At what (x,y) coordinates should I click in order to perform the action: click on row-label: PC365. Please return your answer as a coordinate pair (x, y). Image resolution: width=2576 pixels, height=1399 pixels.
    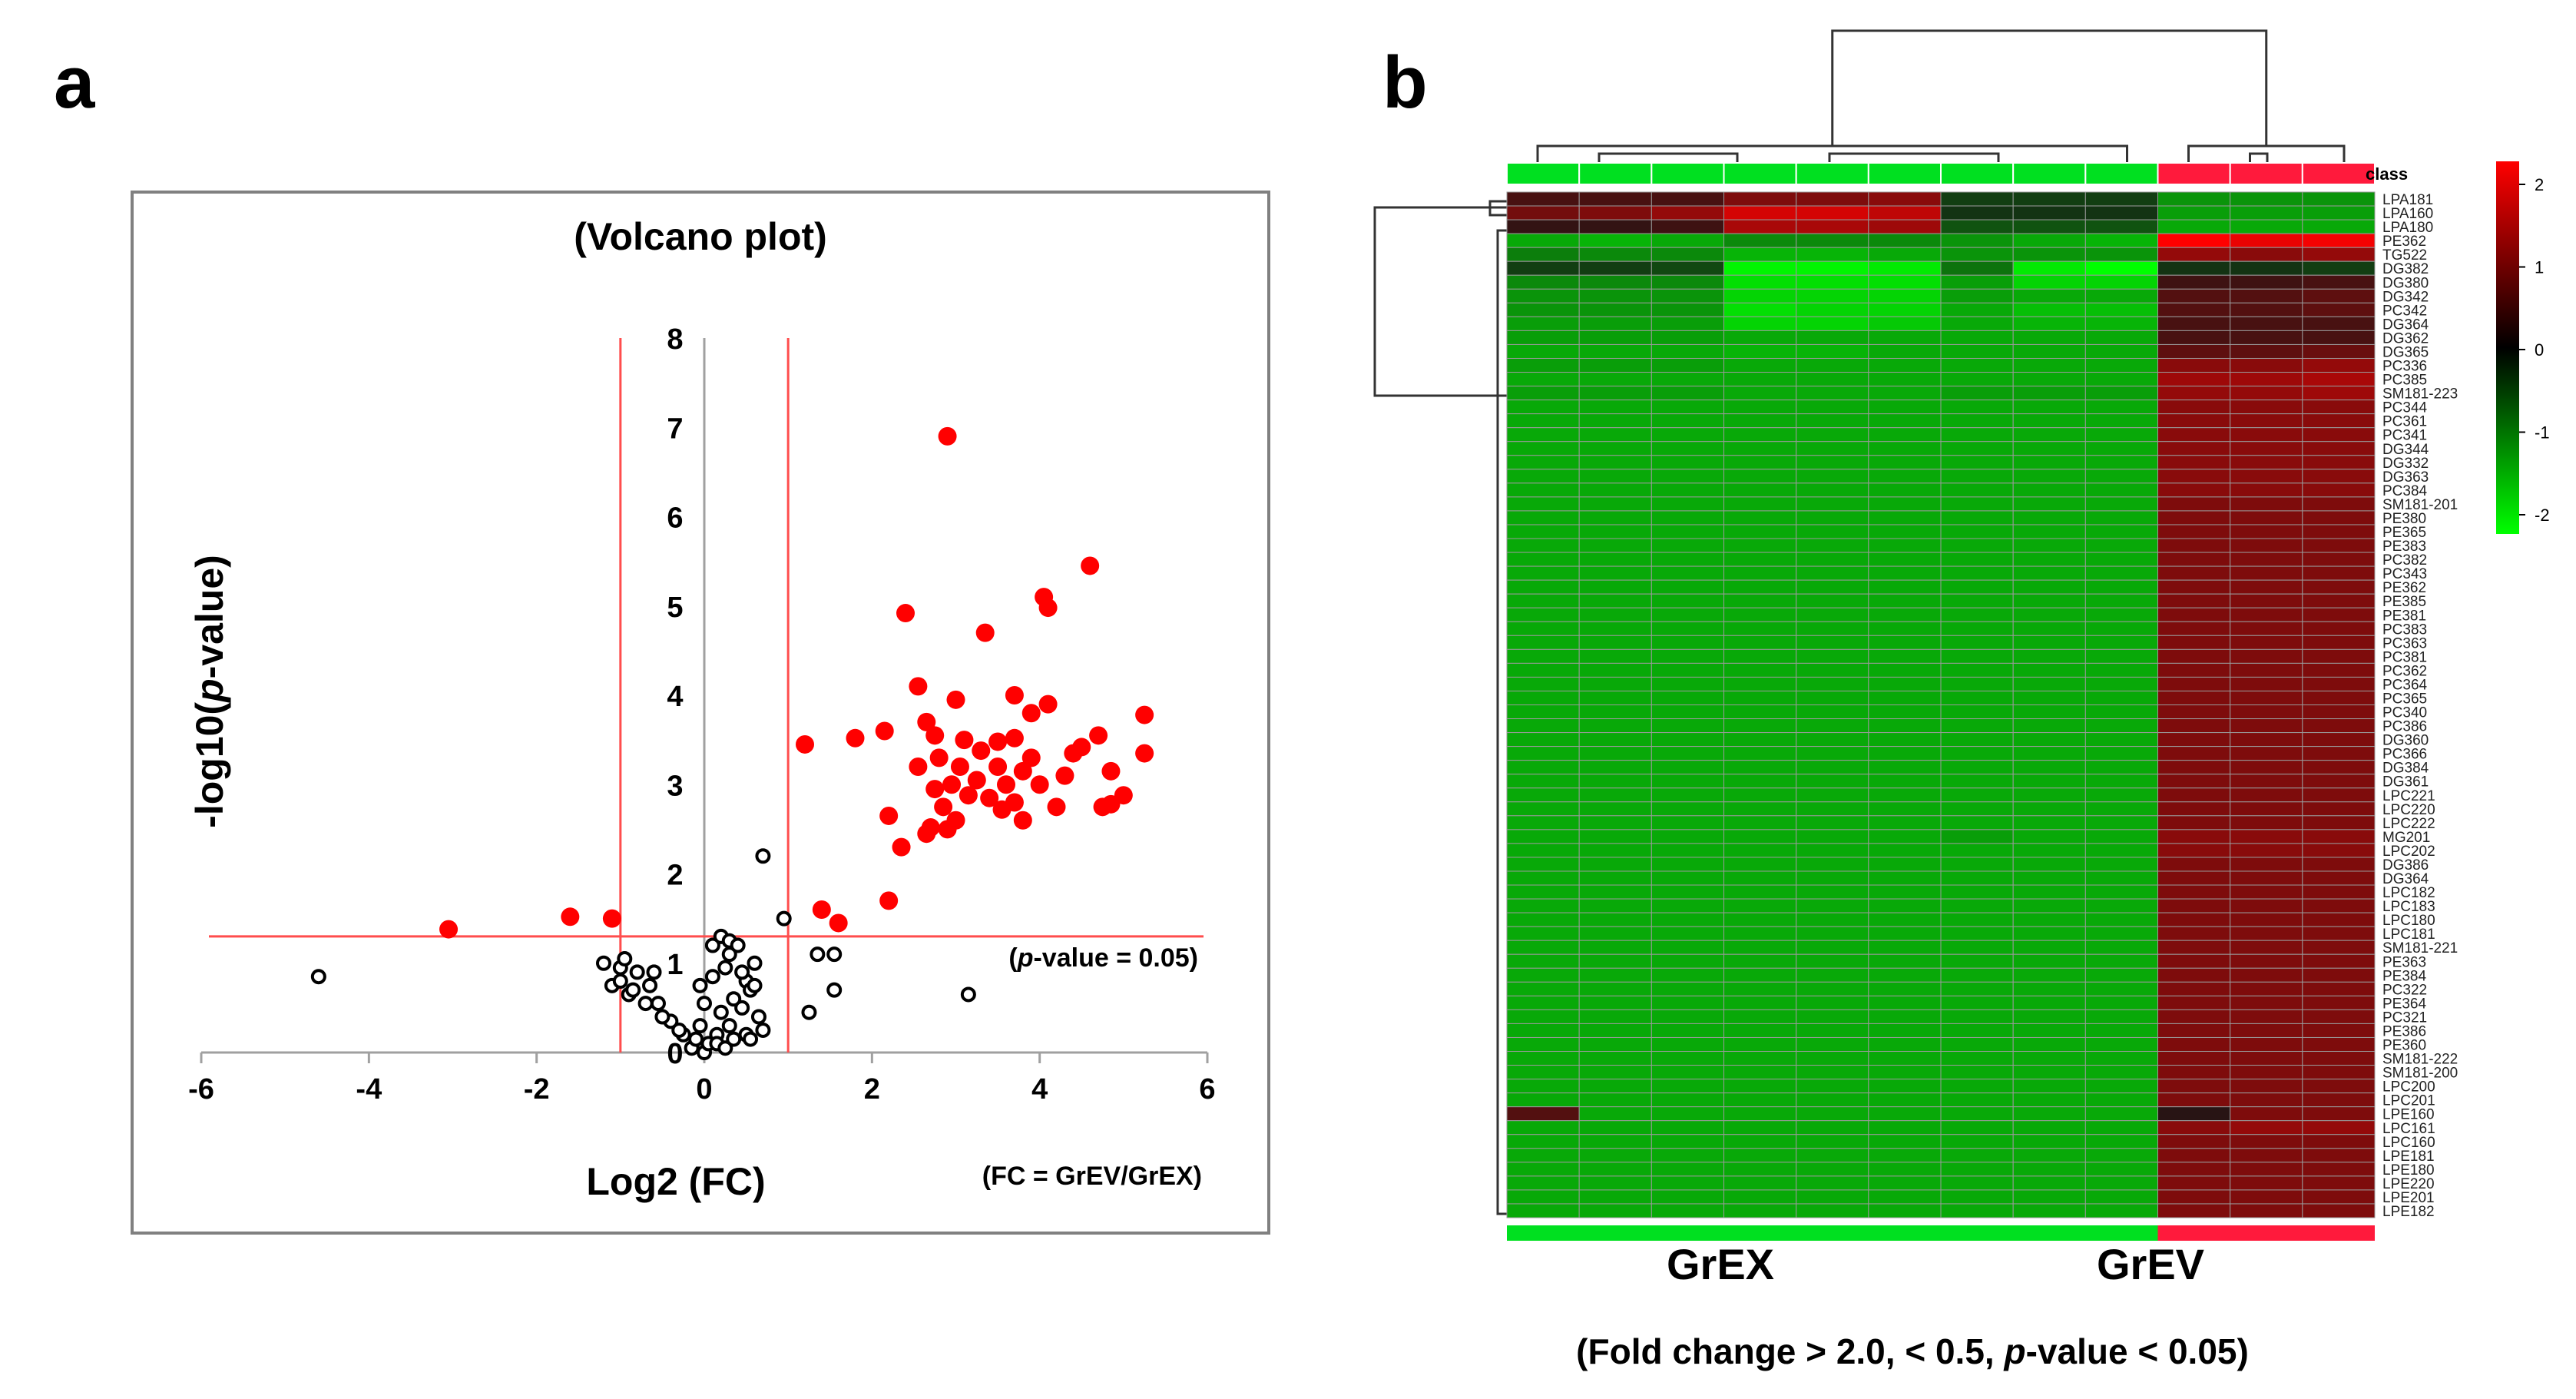
    Looking at the image, I should click on (2404, 699).